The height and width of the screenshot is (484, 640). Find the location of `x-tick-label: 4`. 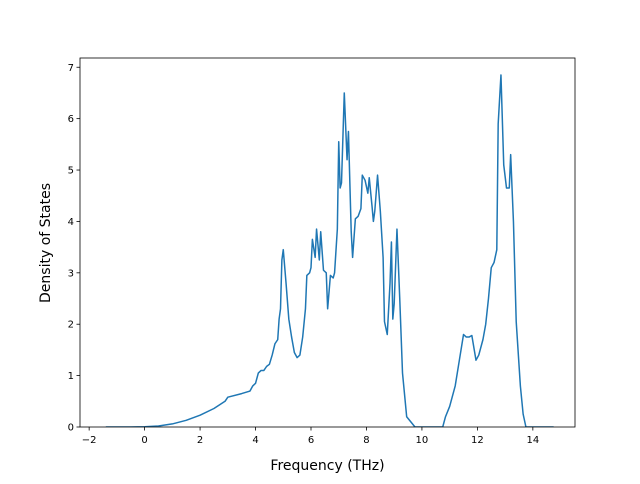

x-tick-label: 4 is located at coordinates (255, 440).